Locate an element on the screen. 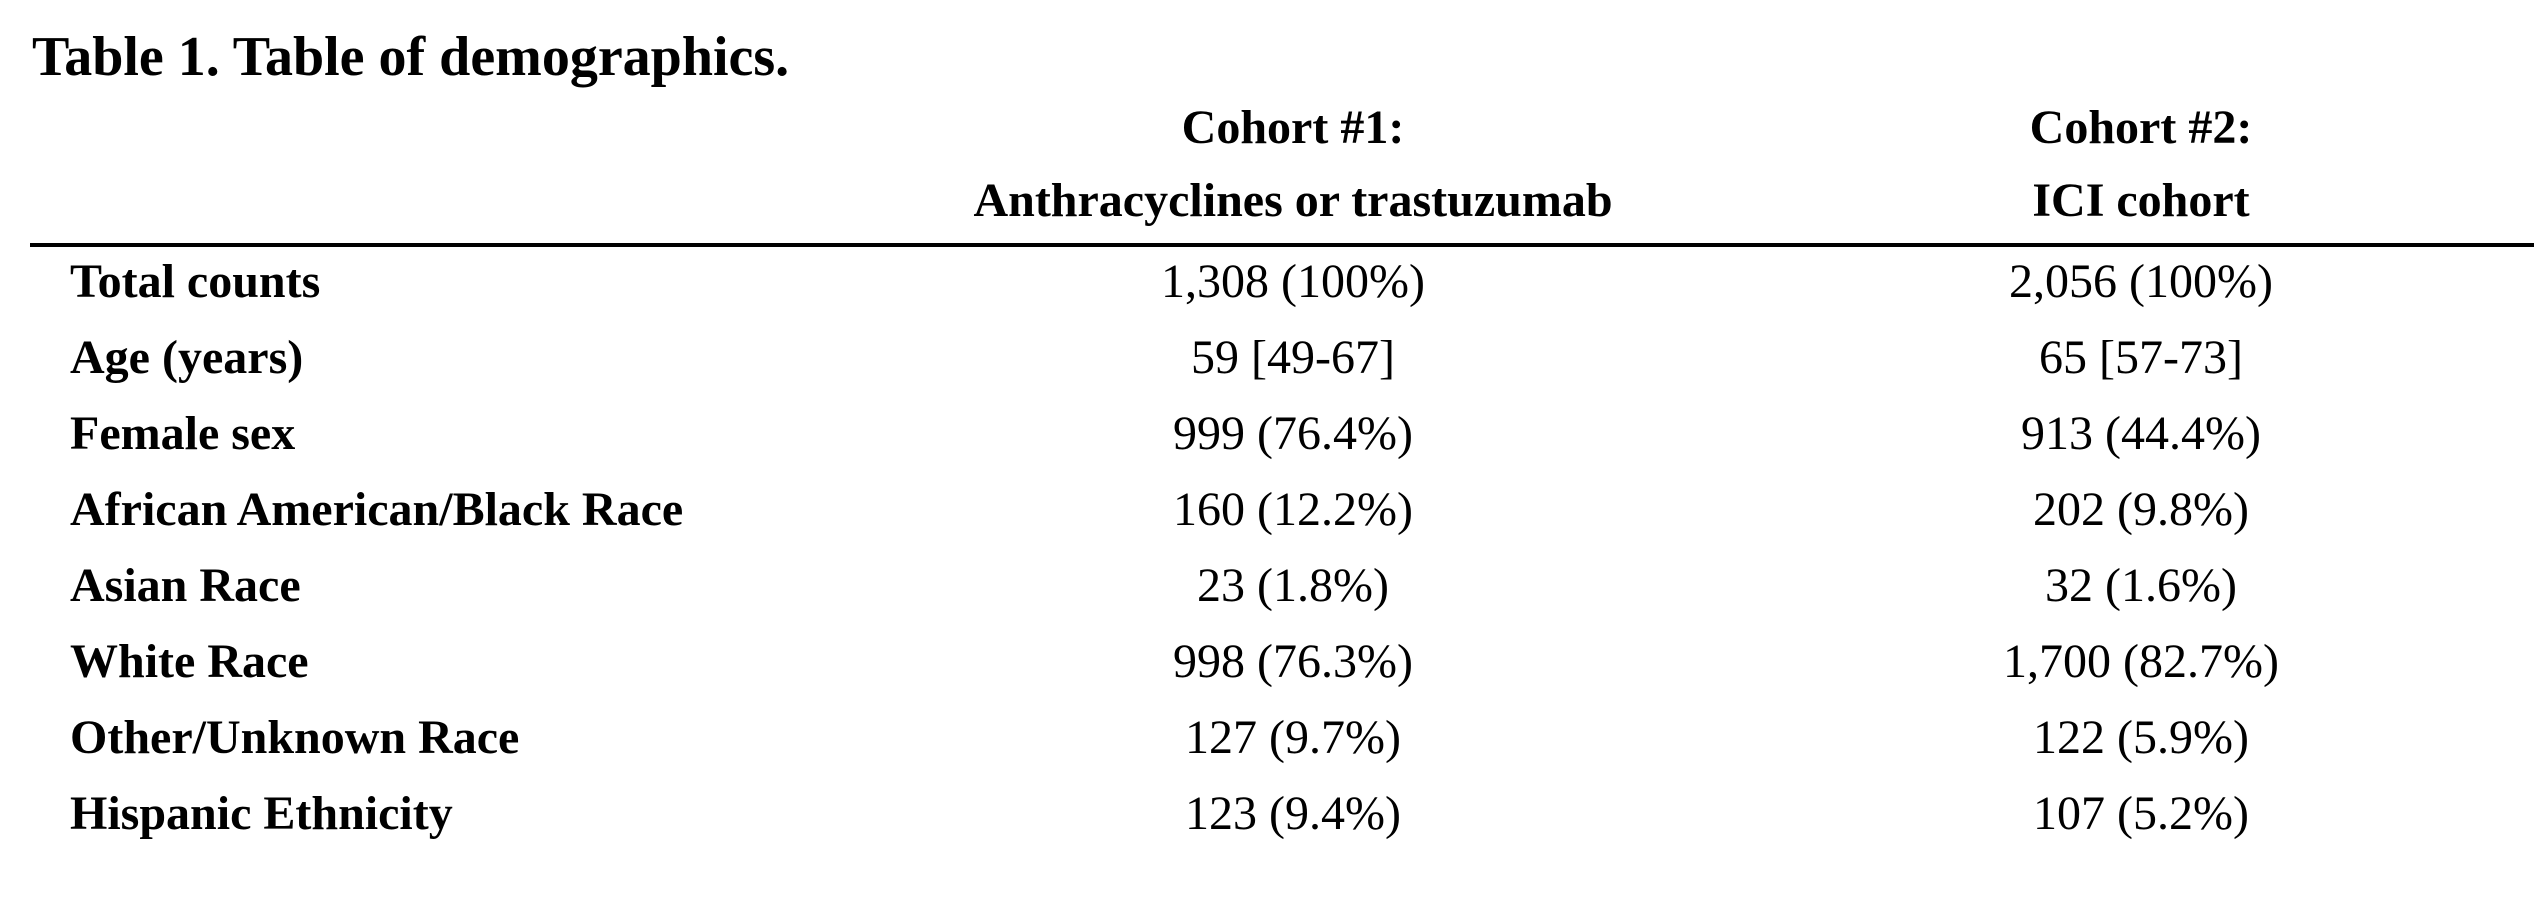 The image size is (2534, 898). row-label: Hispanic Ethnicity is located at coordinates (261, 813).